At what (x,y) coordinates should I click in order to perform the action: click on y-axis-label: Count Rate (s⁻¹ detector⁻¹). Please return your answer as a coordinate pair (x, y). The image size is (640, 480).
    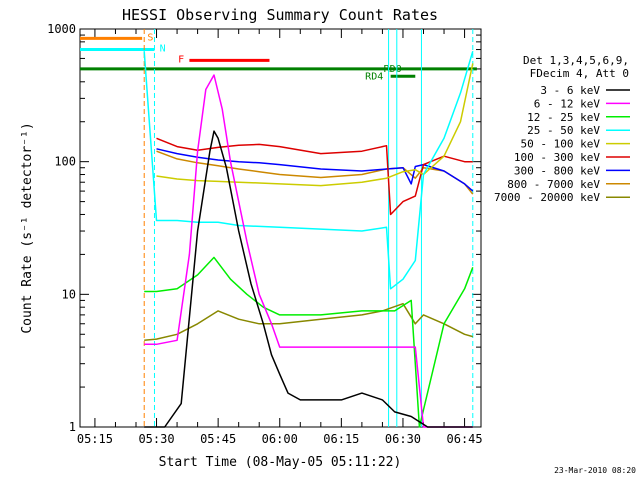
    Looking at the image, I should click on (27, 227).